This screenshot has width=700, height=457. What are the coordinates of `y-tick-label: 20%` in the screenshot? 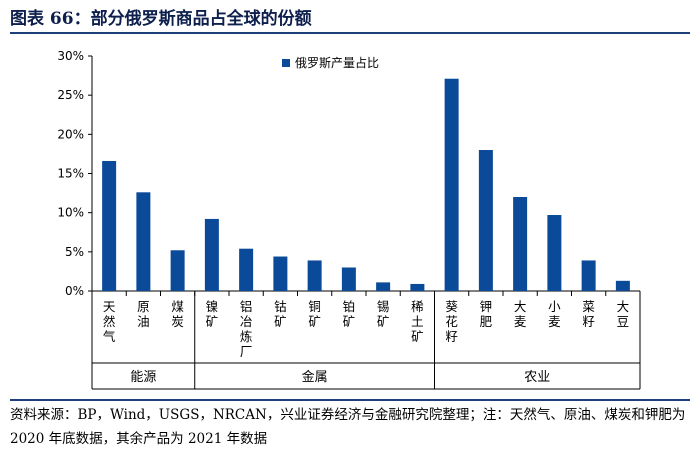 It's located at (70, 134).